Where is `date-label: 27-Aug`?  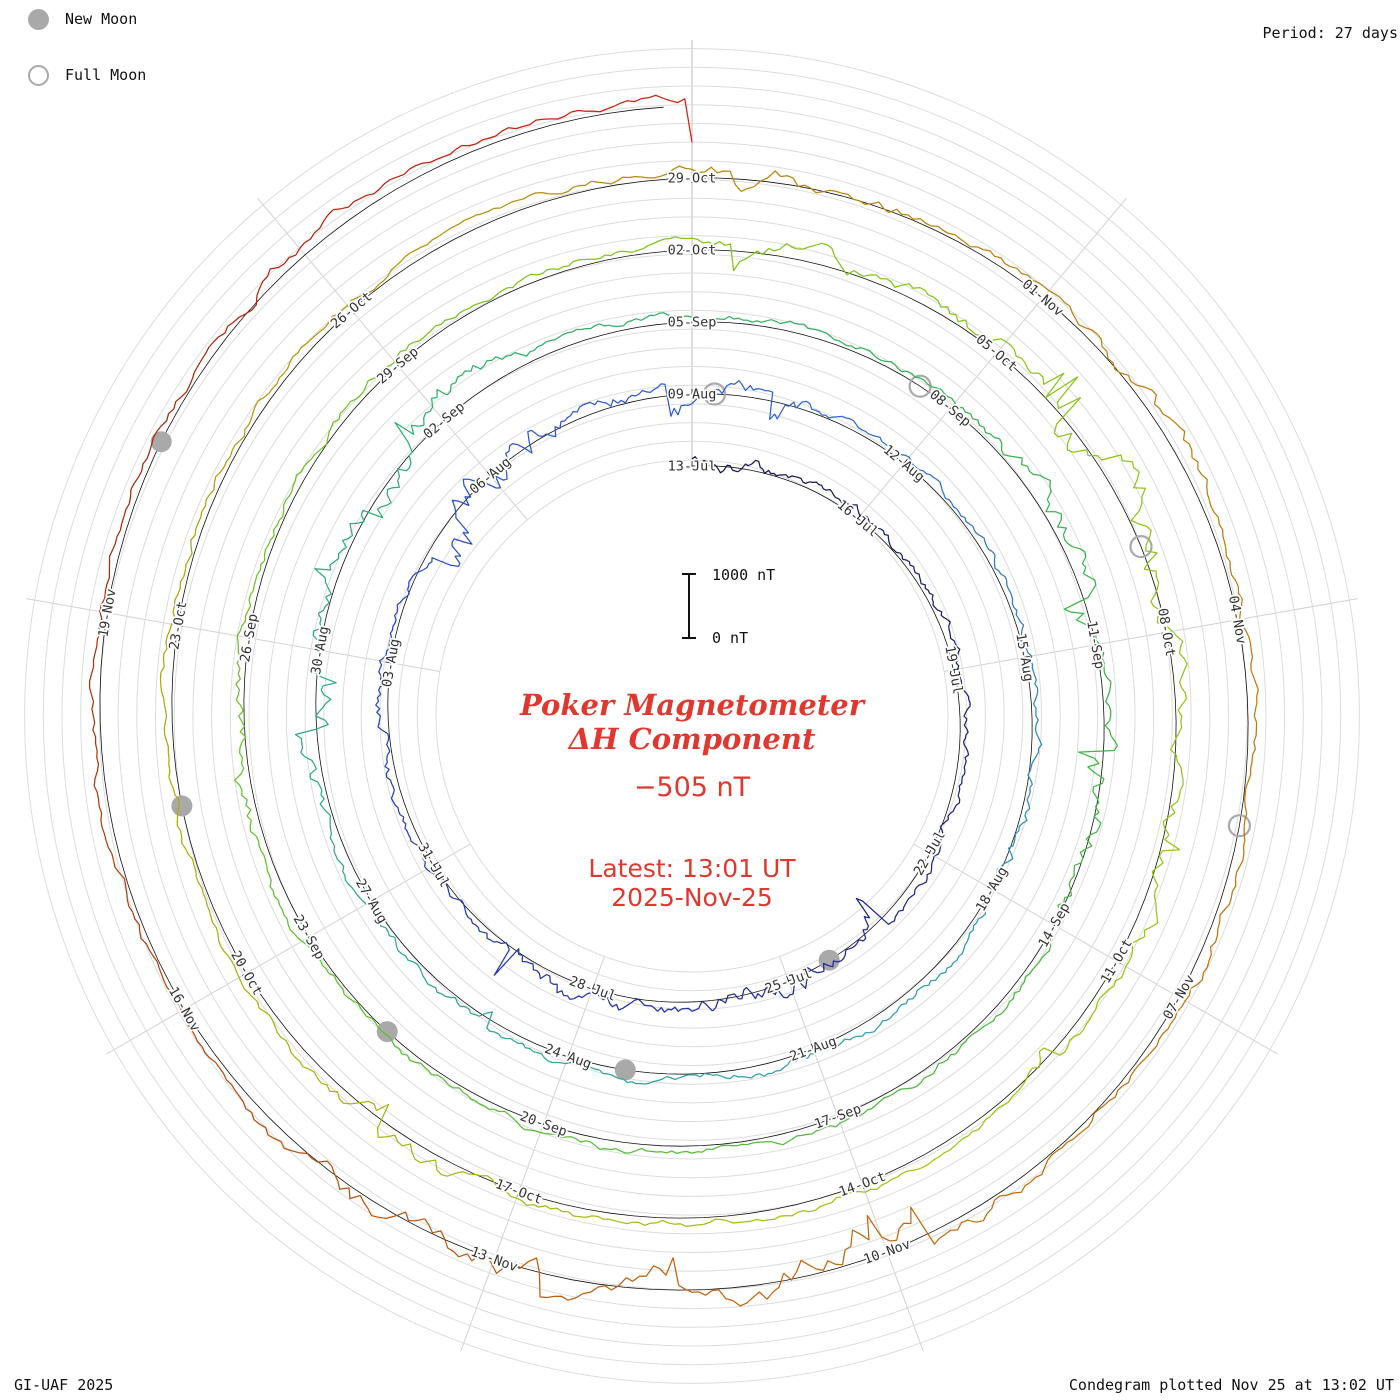
date-label: 27-Aug is located at coordinates (371, 901).